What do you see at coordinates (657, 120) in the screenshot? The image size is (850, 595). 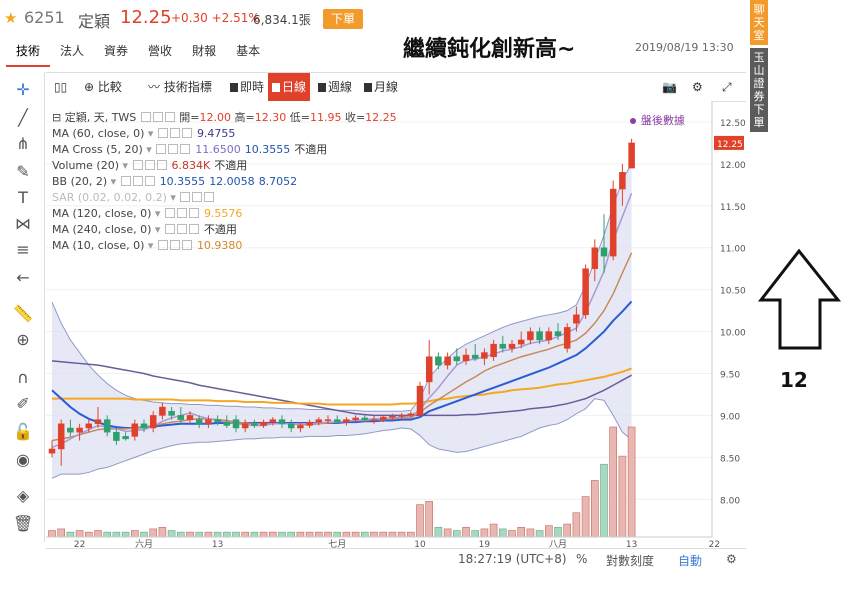 I see `after-hours-label: 盤後數據` at bounding box center [657, 120].